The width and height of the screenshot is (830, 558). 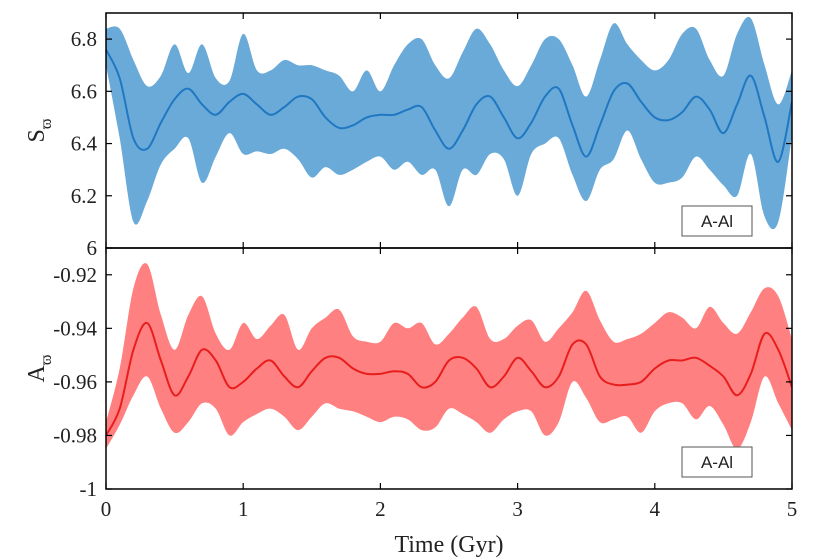 I want to click on y-axis-title: Aϖ, so click(x=39, y=369).